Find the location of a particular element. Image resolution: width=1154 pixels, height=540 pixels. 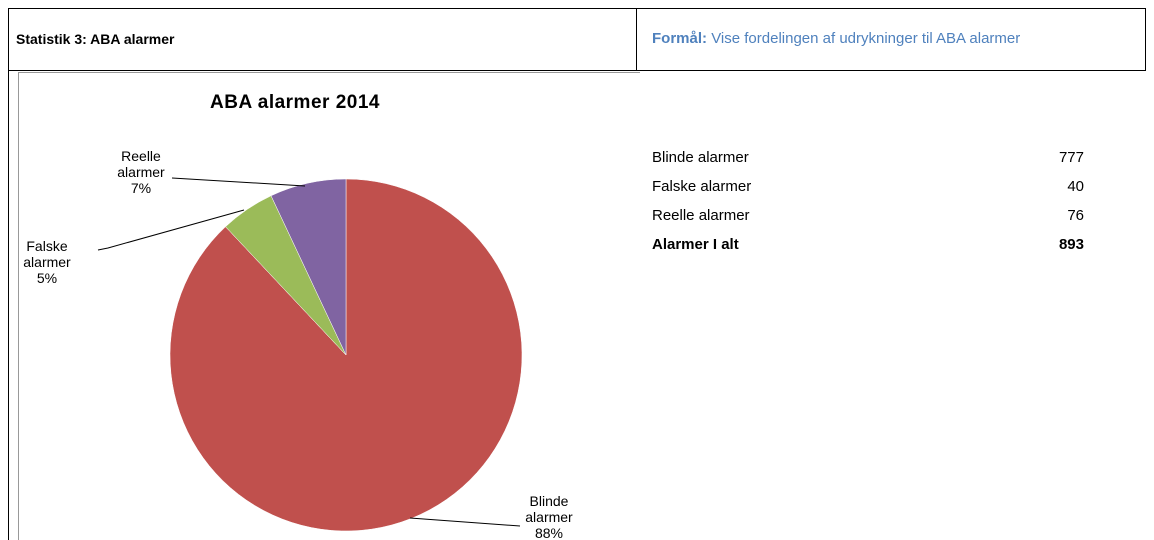

row-label: Blinde alarmer is located at coordinates (700, 157).